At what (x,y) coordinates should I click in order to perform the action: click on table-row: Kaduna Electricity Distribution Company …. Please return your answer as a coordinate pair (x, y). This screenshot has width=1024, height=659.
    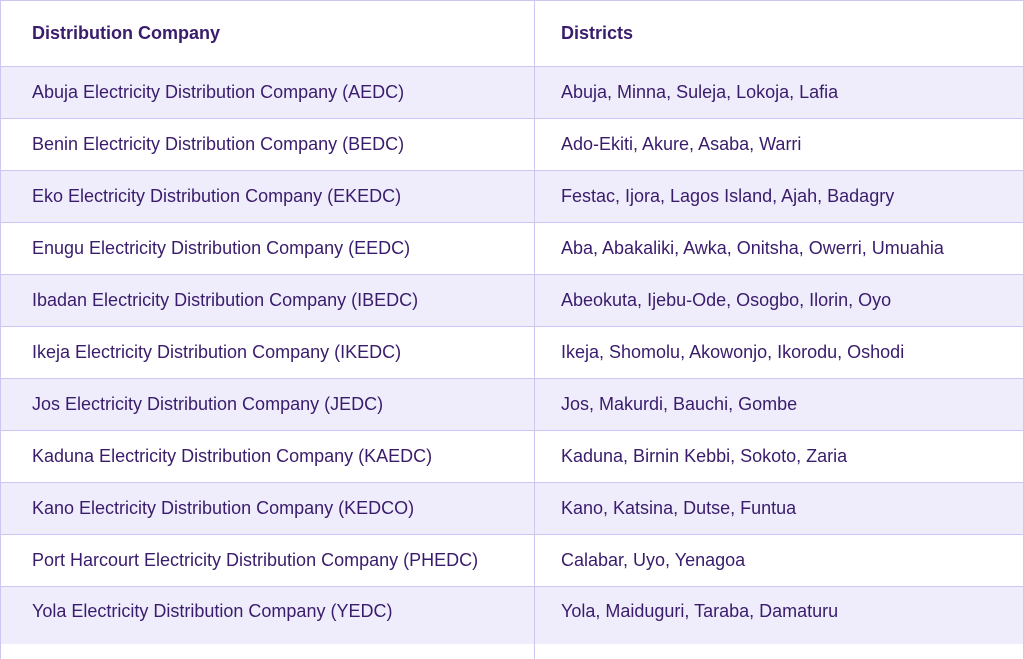
    Looking at the image, I should click on (512, 457).